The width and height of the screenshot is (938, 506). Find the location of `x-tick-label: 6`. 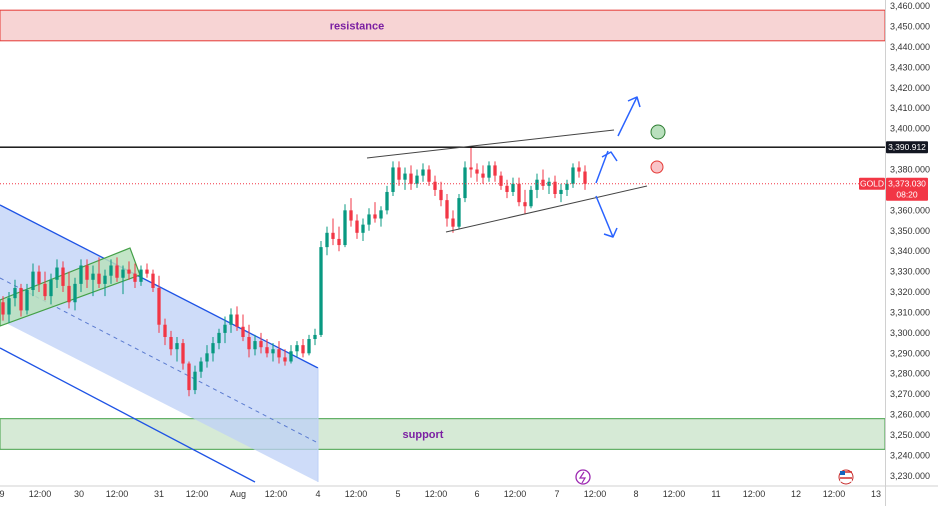

x-tick-label: 6 is located at coordinates (476, 494).